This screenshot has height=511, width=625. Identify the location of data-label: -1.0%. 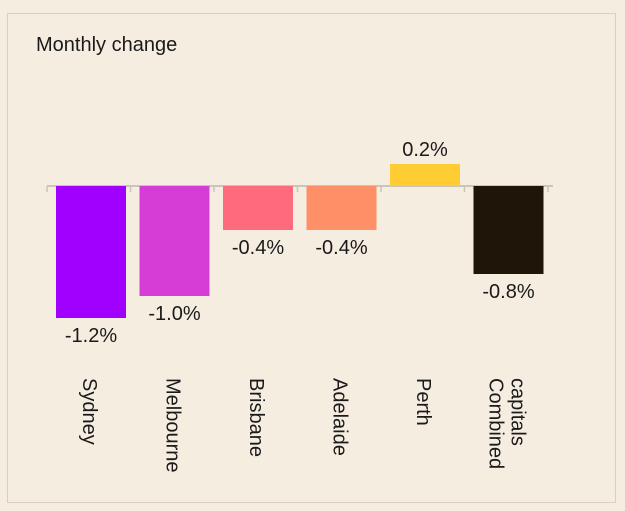
(174, 314).